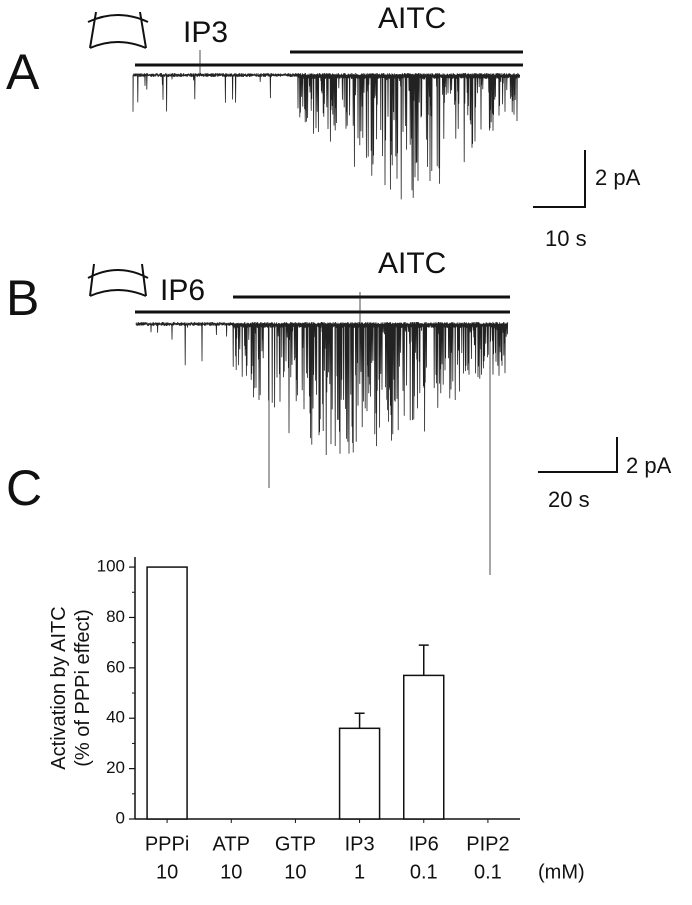 This screenshot has height=905, width=692. Describe the element at coordinates (115, 767) in the screenshot. I see `y-tick-label: 20` at that location.